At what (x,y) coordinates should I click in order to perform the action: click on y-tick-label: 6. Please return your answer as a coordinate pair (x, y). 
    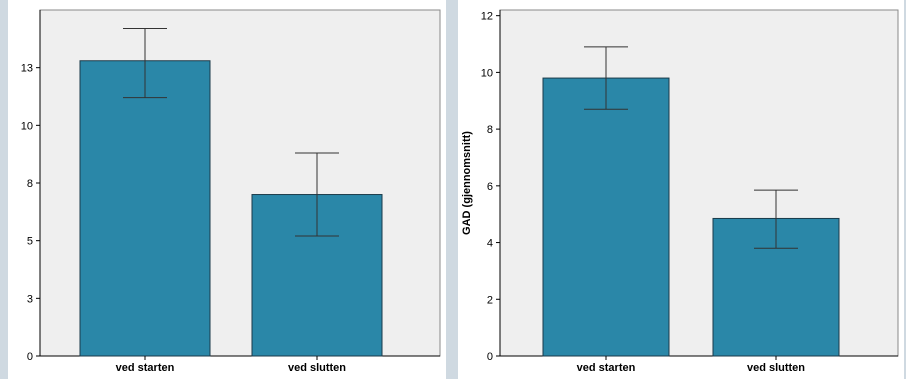
    Looking at the image, I should click on (490, 187).